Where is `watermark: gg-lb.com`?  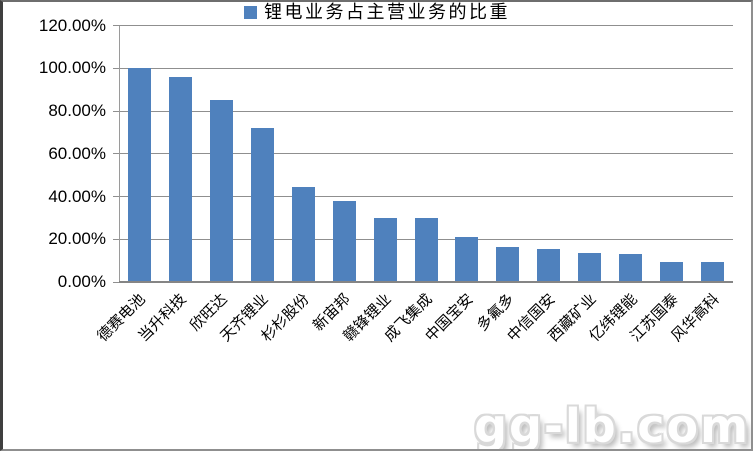 watermark: gg-lb.com is located at coordinates (612, 425).